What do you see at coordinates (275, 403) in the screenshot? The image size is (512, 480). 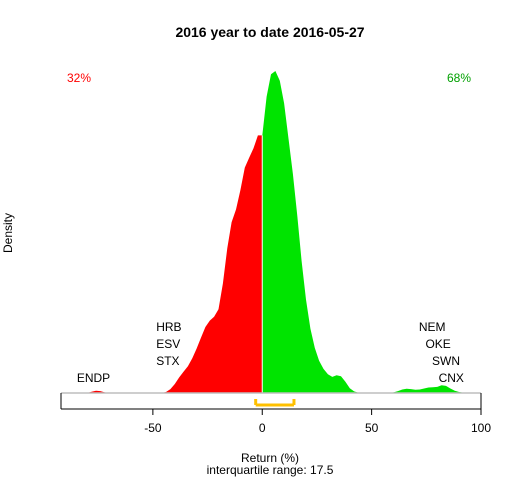 I see `interquartile-bracket` at bounding box center [275, 403].